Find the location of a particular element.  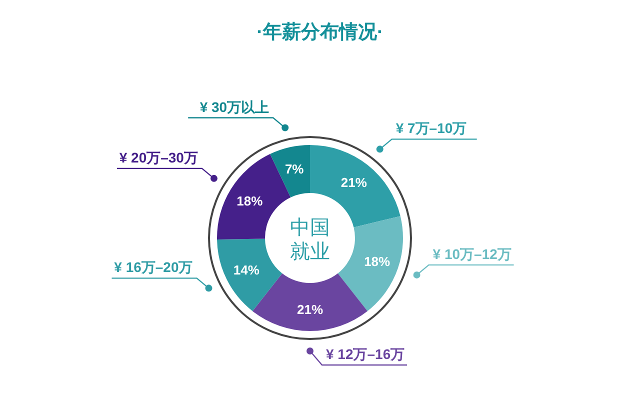

data-label: 7% is located at coordinates (294, 169).